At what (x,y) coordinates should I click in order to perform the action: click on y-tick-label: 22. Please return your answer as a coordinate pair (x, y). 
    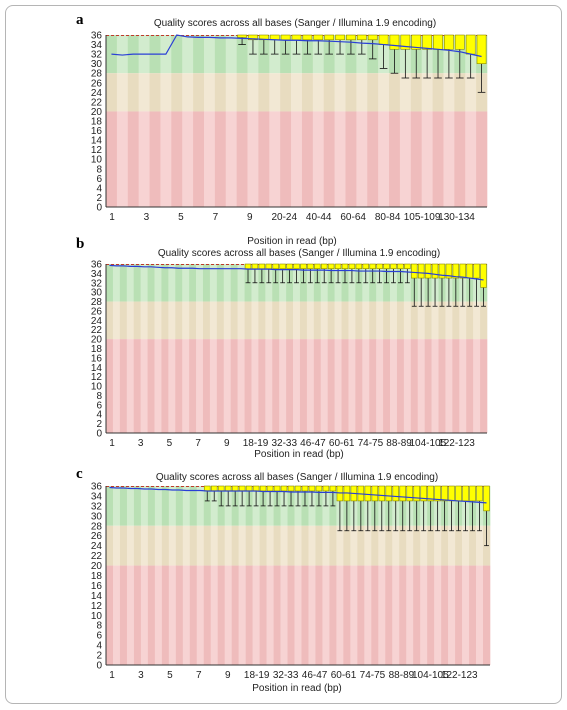
    Looking at the image, I should click on (97, 102).